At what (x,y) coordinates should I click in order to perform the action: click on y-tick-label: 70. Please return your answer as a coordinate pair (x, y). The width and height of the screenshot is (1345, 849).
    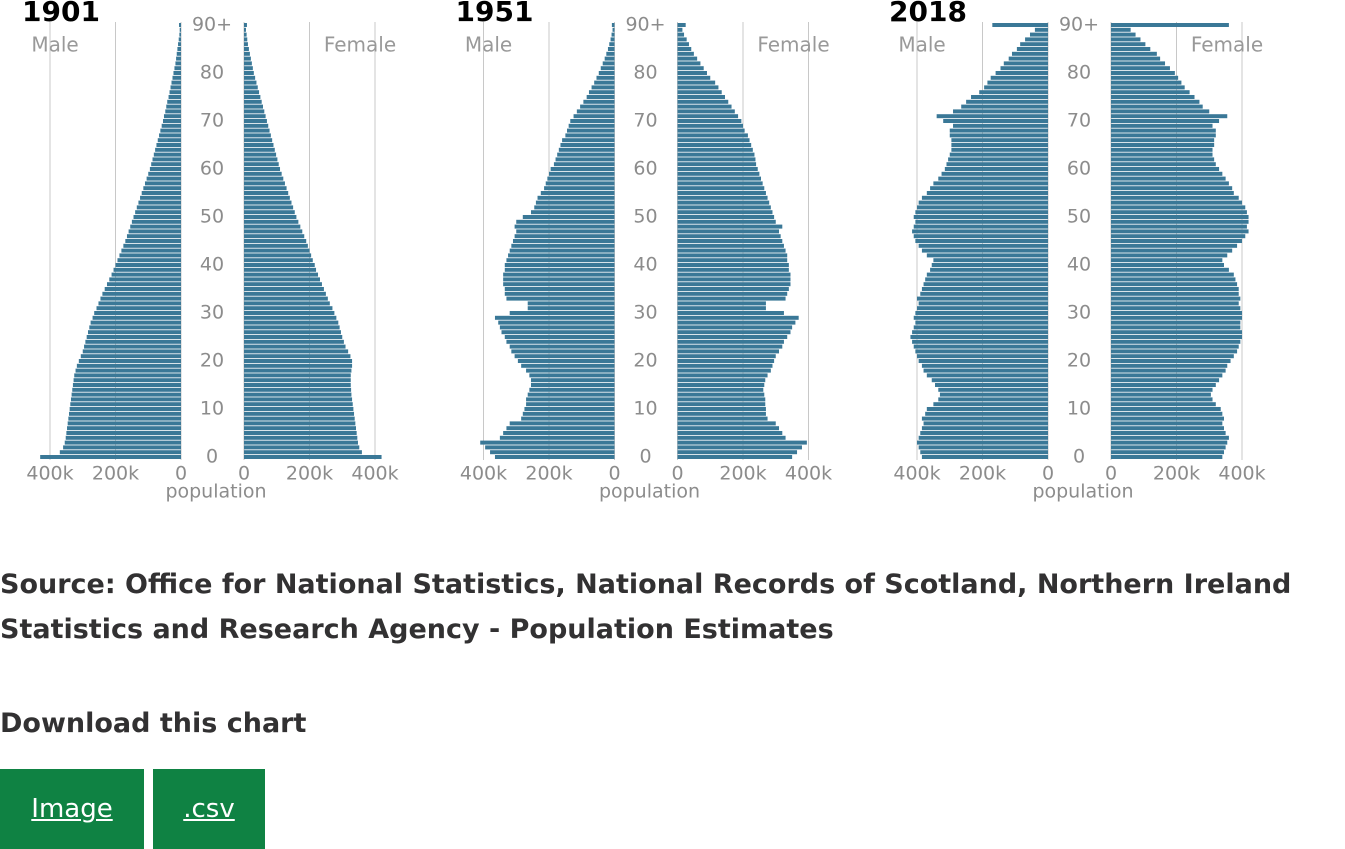
    Looking at the image, I should click on (1079, 121).